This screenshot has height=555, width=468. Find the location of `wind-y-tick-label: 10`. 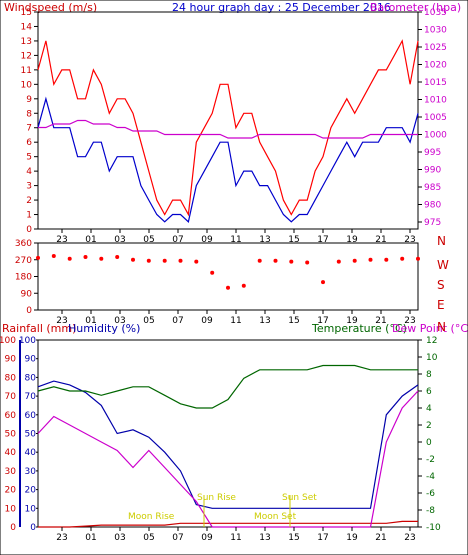

wind-y-tick-label: 10 is located at coordinates (27, 85).